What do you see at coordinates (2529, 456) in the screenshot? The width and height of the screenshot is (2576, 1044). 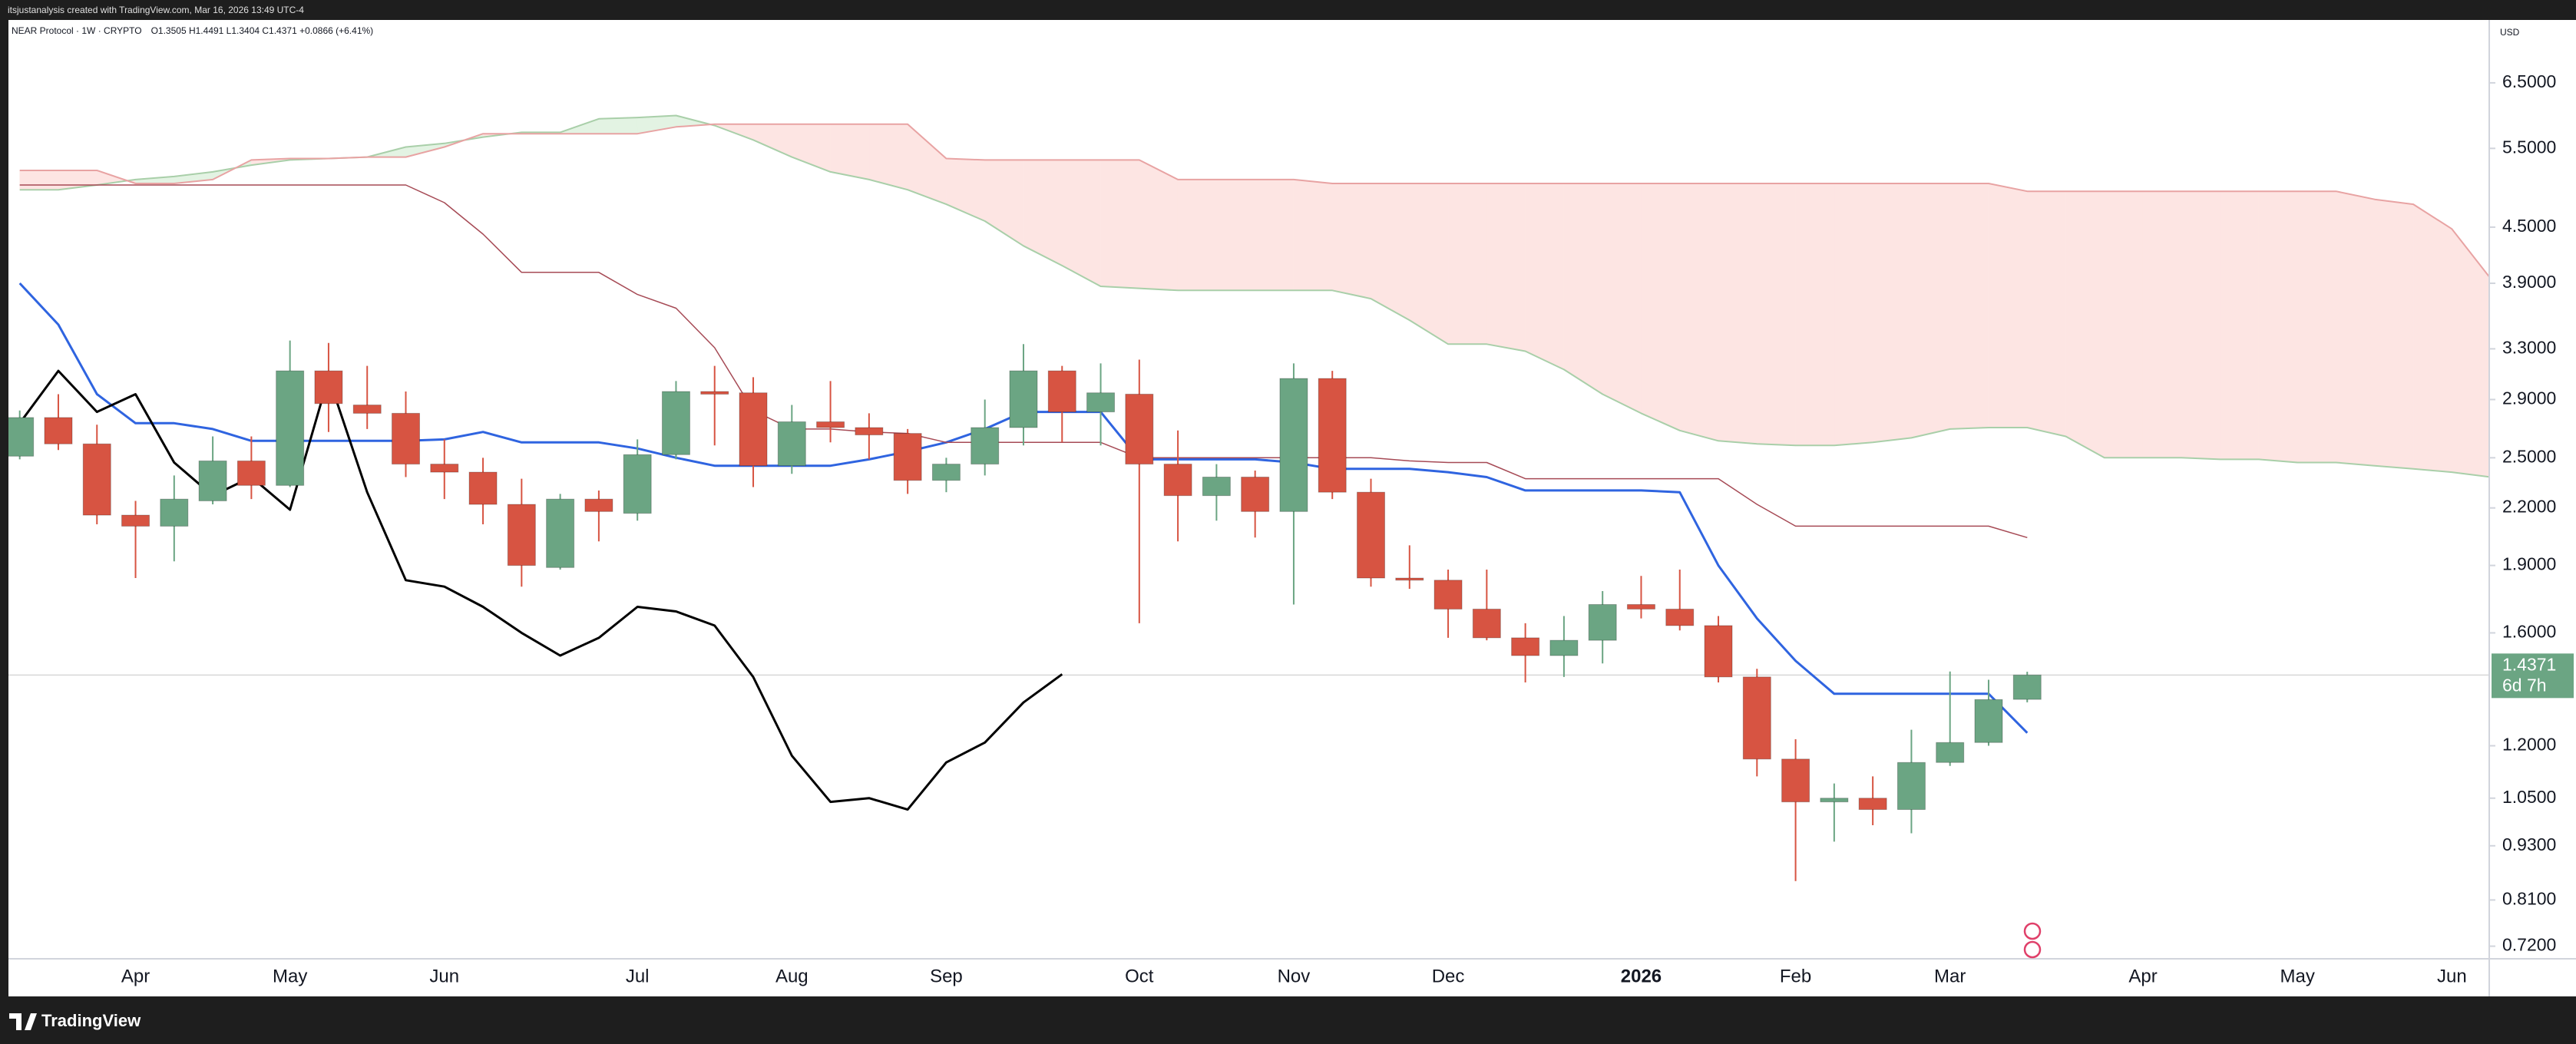 I see `y-tick-label: 2.5000` at bounding box center [2529, 456].